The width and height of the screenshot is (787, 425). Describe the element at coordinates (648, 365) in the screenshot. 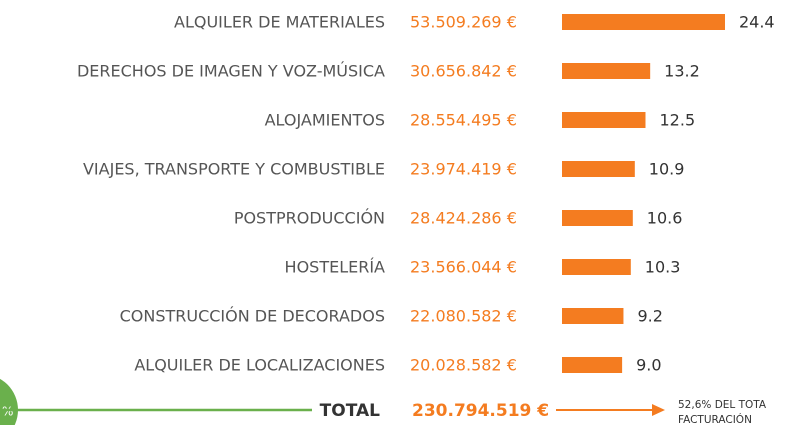

I see `value-label: 9.0` at that location.